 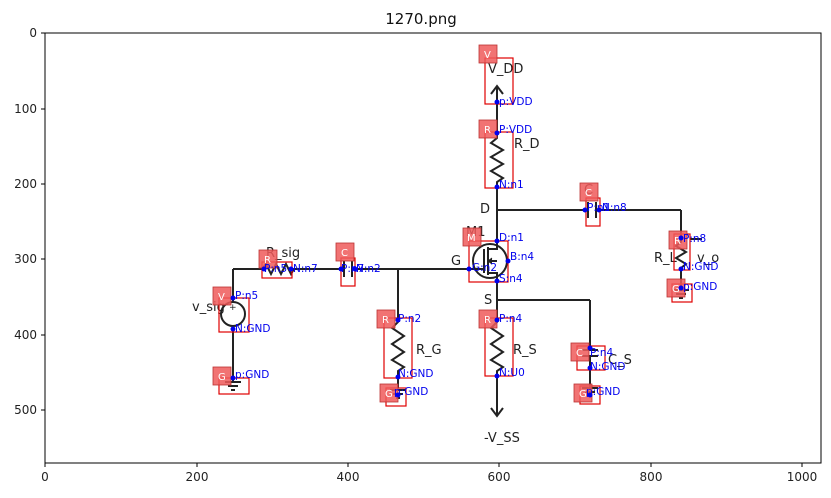 I want to click on component-annotation: M D:n1 G:n2 B:n4 S:n4, so click(x=498, y=256).